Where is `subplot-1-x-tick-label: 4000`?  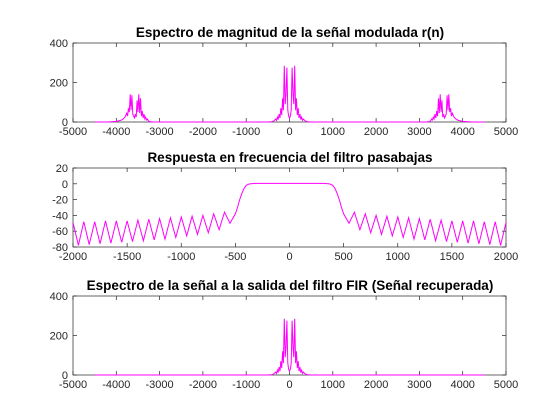
subplot-1-x-tick-label: 4000 is located at coordinates (462, 132).